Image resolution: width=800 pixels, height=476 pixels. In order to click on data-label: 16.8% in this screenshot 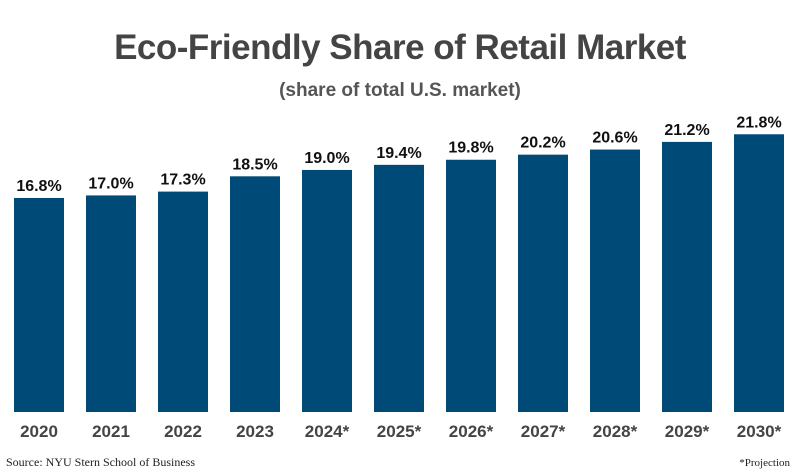, I will do `click(38, 186)`.